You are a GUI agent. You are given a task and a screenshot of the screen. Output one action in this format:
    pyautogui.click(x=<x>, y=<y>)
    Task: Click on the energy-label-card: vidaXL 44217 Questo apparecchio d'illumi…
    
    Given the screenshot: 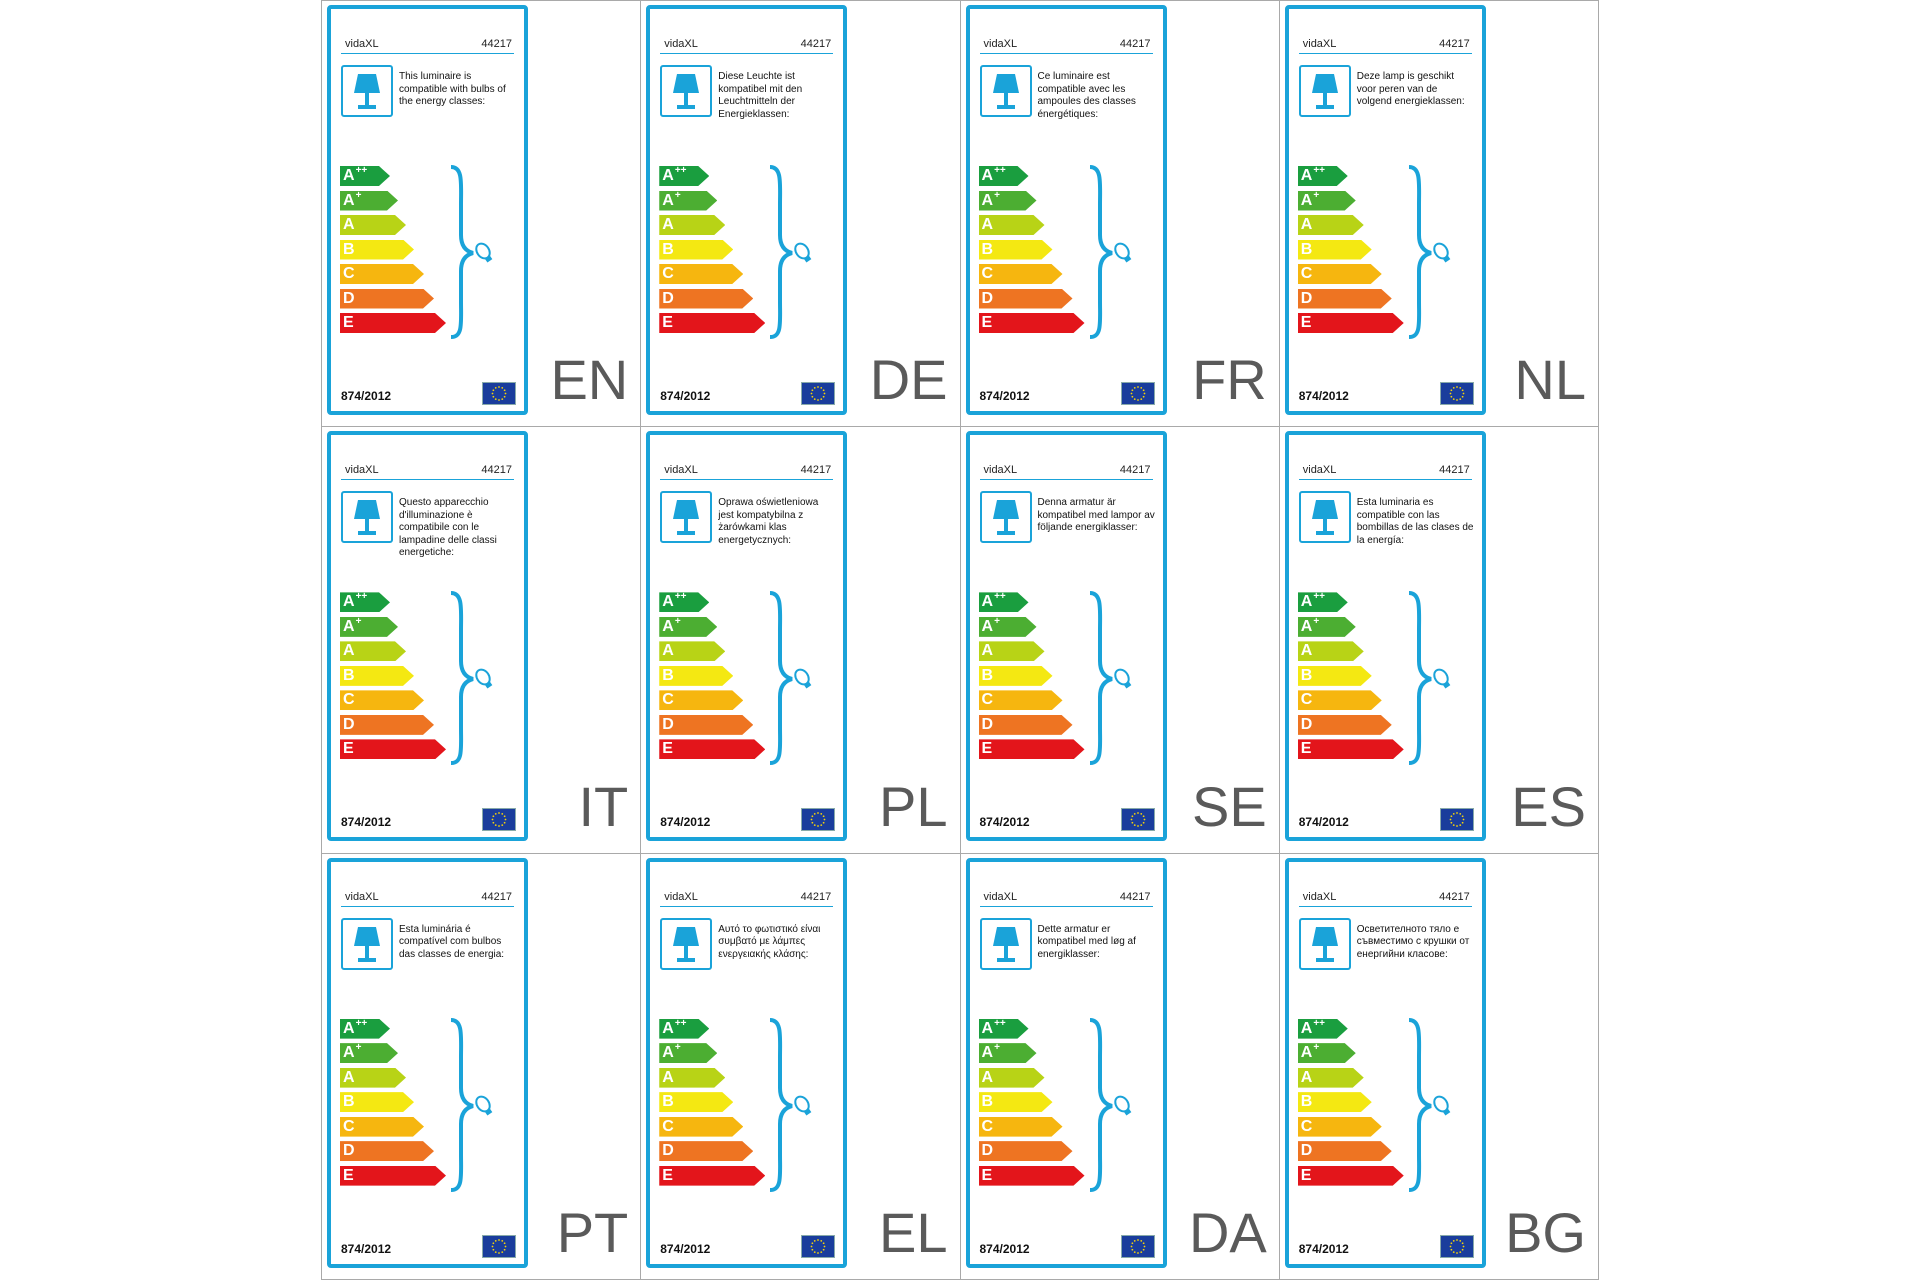 What is the action you would take?
    pyautogui.click(x=427, y=636)
    